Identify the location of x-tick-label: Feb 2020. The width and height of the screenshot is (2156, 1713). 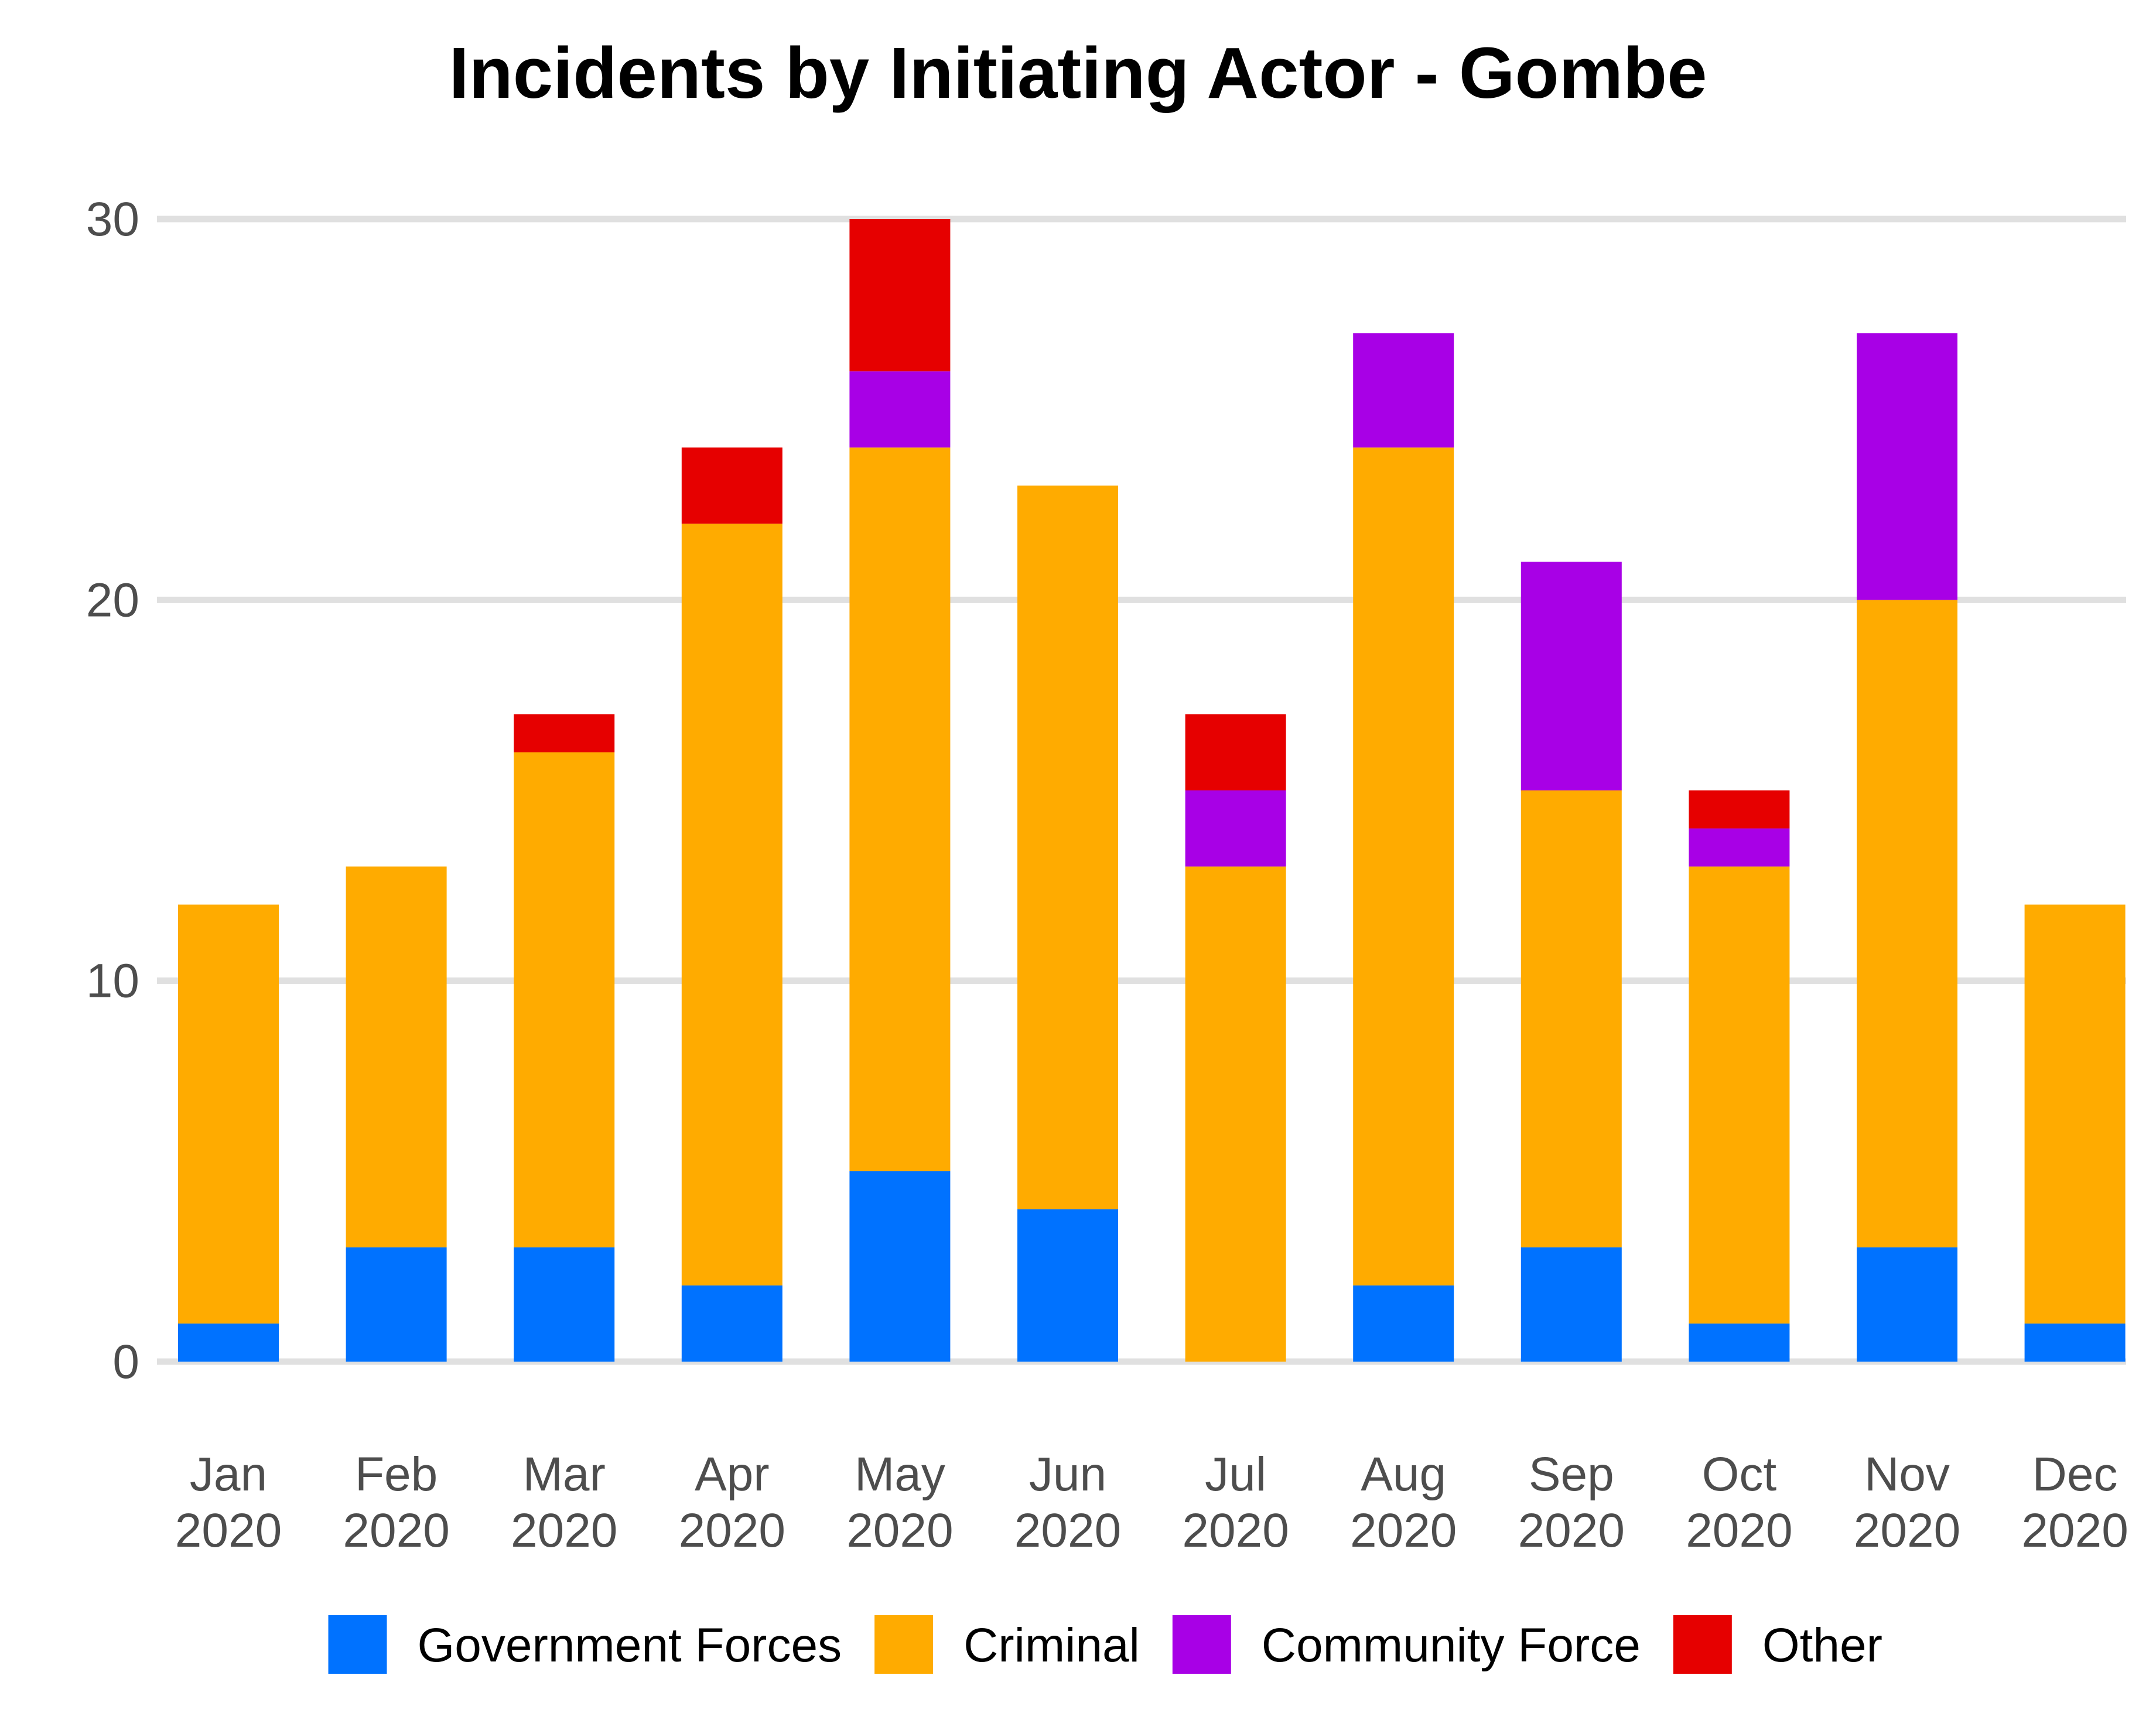
(396, 1502).